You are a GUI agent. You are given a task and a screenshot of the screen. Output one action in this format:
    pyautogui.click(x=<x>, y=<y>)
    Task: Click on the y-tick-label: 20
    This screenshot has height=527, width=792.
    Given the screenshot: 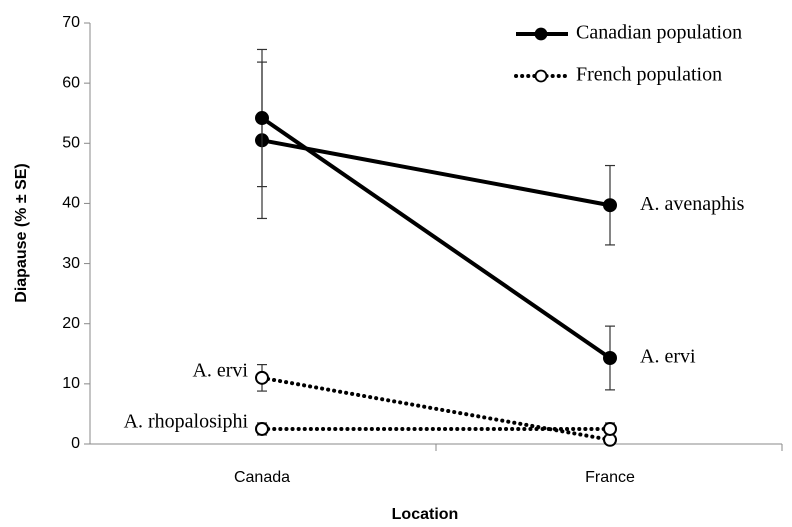 What is the action you would take?
    pyautogui.click(x=71, y=323)
    